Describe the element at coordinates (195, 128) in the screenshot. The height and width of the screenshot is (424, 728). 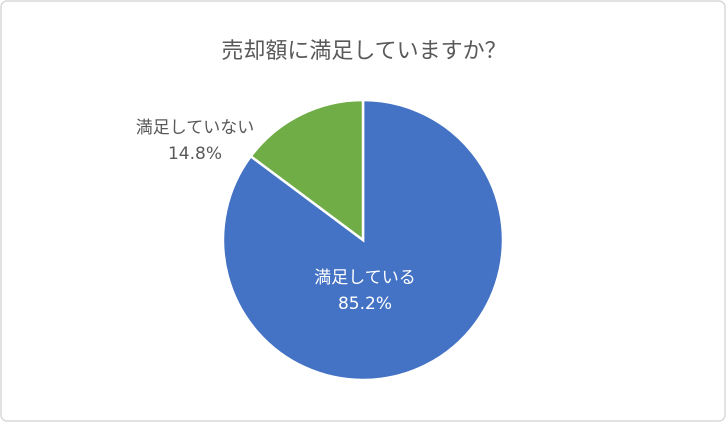
I see `slice-label: 満足していない` at that location.